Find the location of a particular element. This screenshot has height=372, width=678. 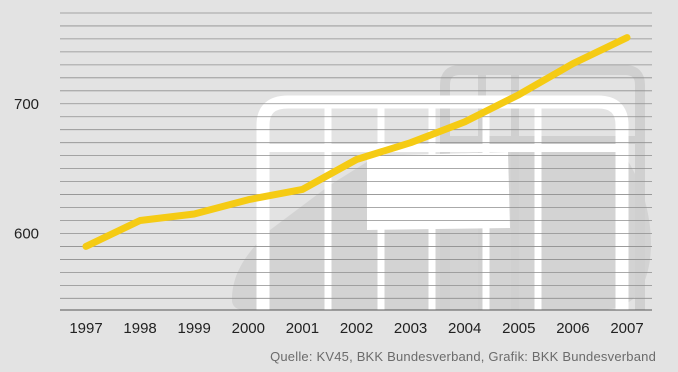

illustration-pillow is located at coordinates (438, 191).